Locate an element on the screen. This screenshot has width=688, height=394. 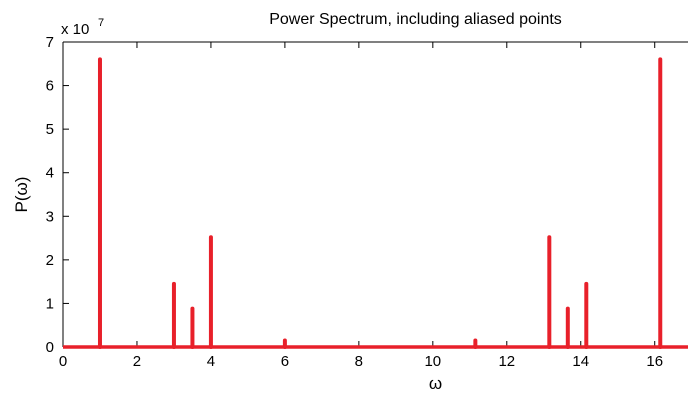
y-scale-factor: x 10 is located at coordinates (75, 29).